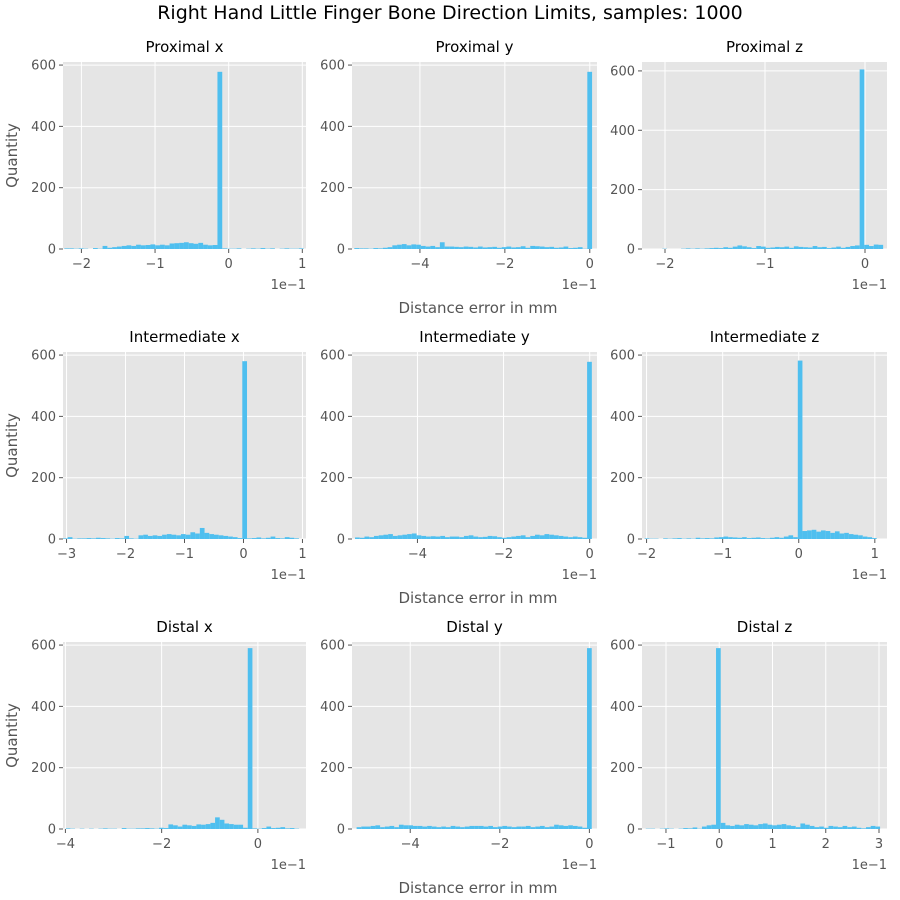 Image resolution: width=900 pixels, height=900 pixels. I want to click on x-tick-label: 0, so click(719, 844).